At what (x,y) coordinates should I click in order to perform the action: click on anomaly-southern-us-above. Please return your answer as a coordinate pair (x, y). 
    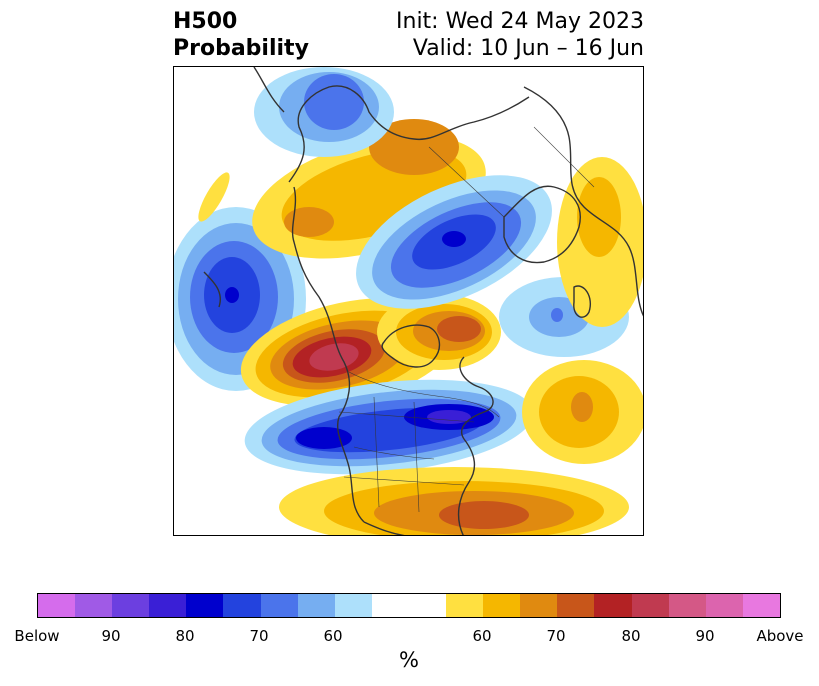
    Looking at the image, I should click on (454, 501).